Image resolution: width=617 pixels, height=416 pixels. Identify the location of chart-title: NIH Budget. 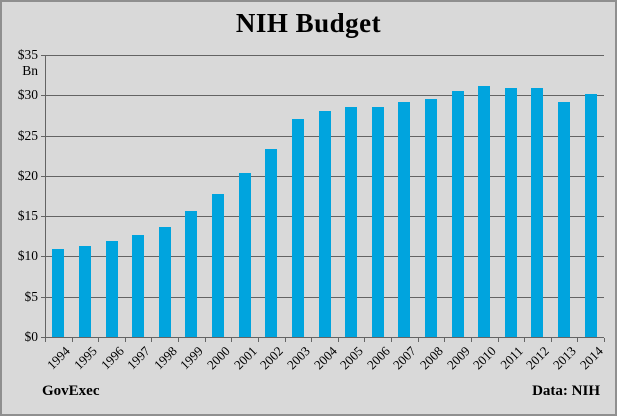
(308, 23).